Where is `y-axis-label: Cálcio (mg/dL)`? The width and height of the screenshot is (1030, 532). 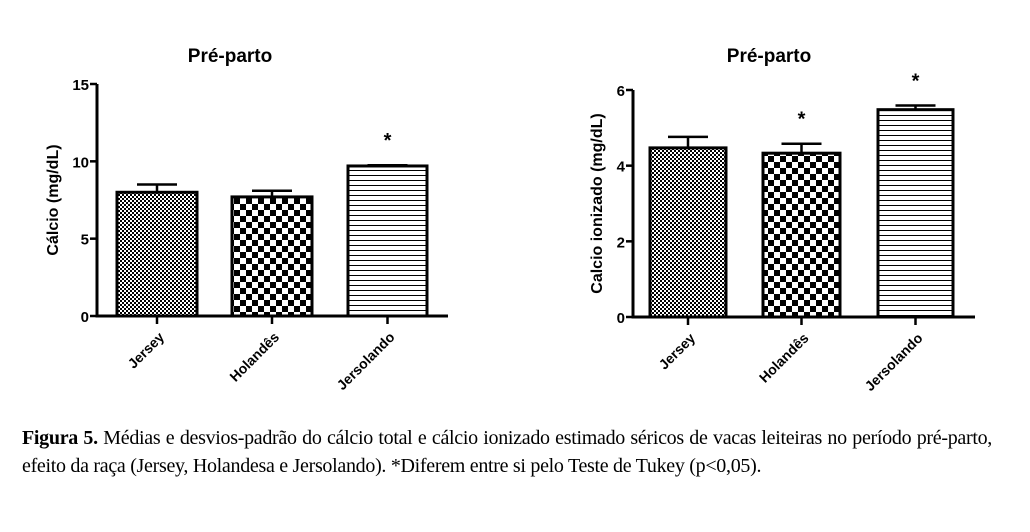 y-axis-label: Cálcio (mg/dL) is located at coordinates (53, 199).